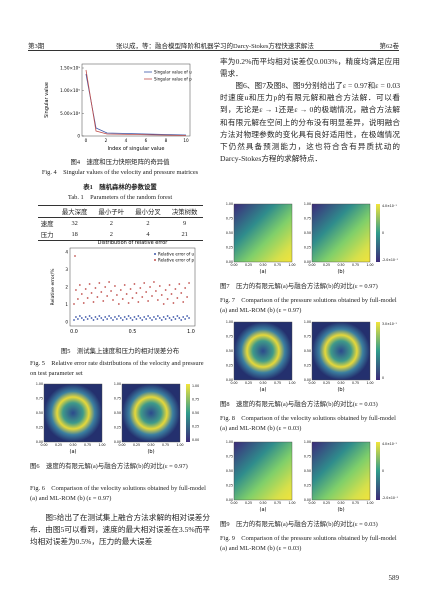 Image resolution: width=427 pixels, height=599 pixels. I want to click on x-tick-label: 6, so click(146, 140).